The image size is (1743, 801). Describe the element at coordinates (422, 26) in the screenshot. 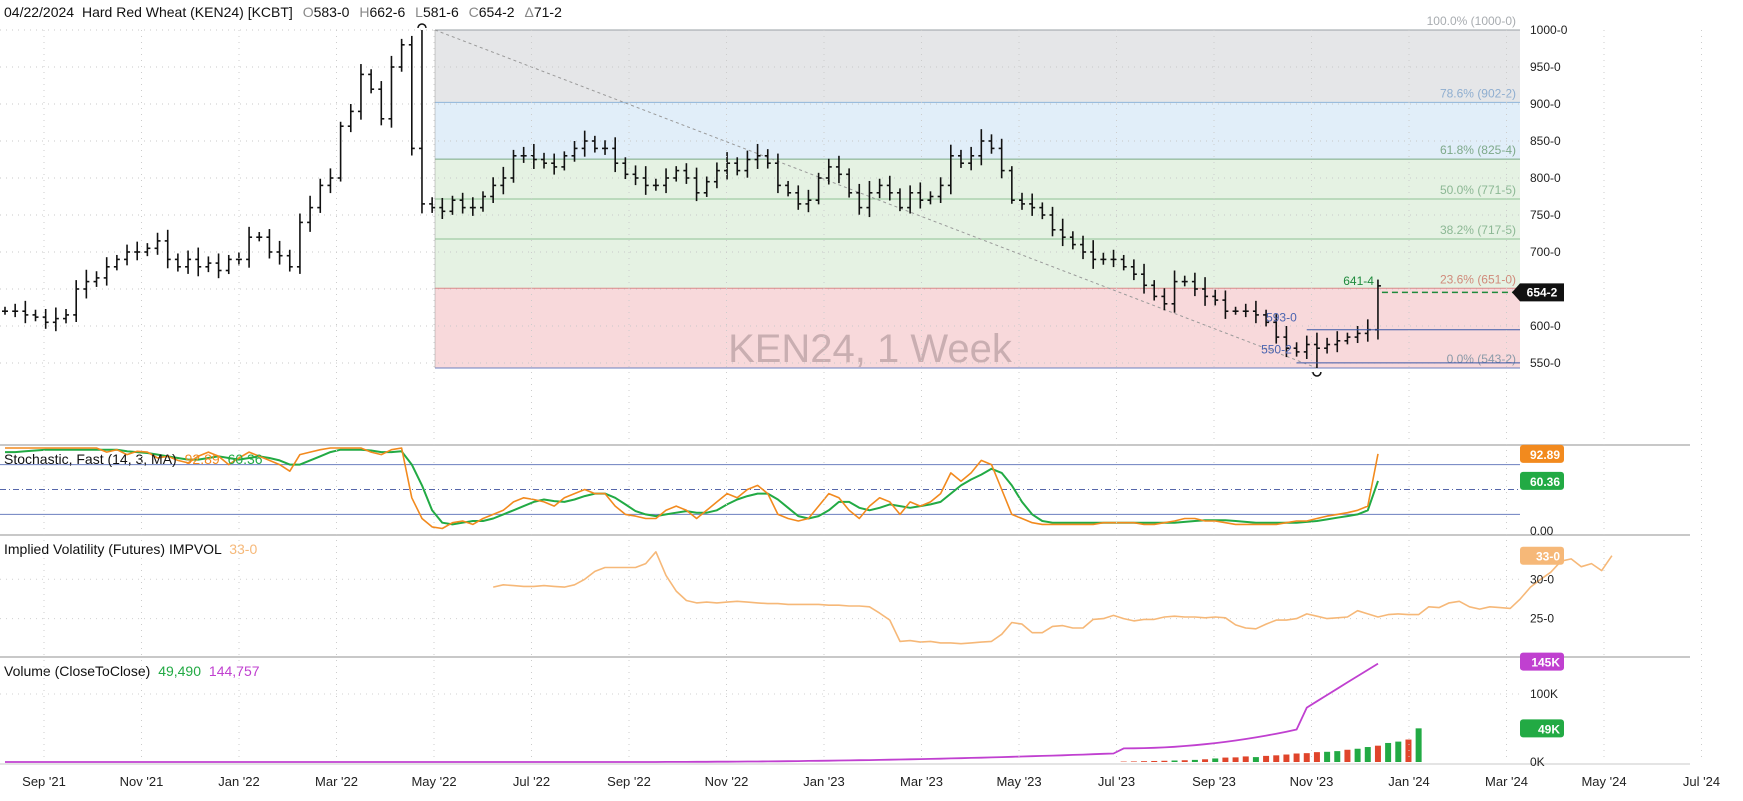

I see `high-marker` at that location.